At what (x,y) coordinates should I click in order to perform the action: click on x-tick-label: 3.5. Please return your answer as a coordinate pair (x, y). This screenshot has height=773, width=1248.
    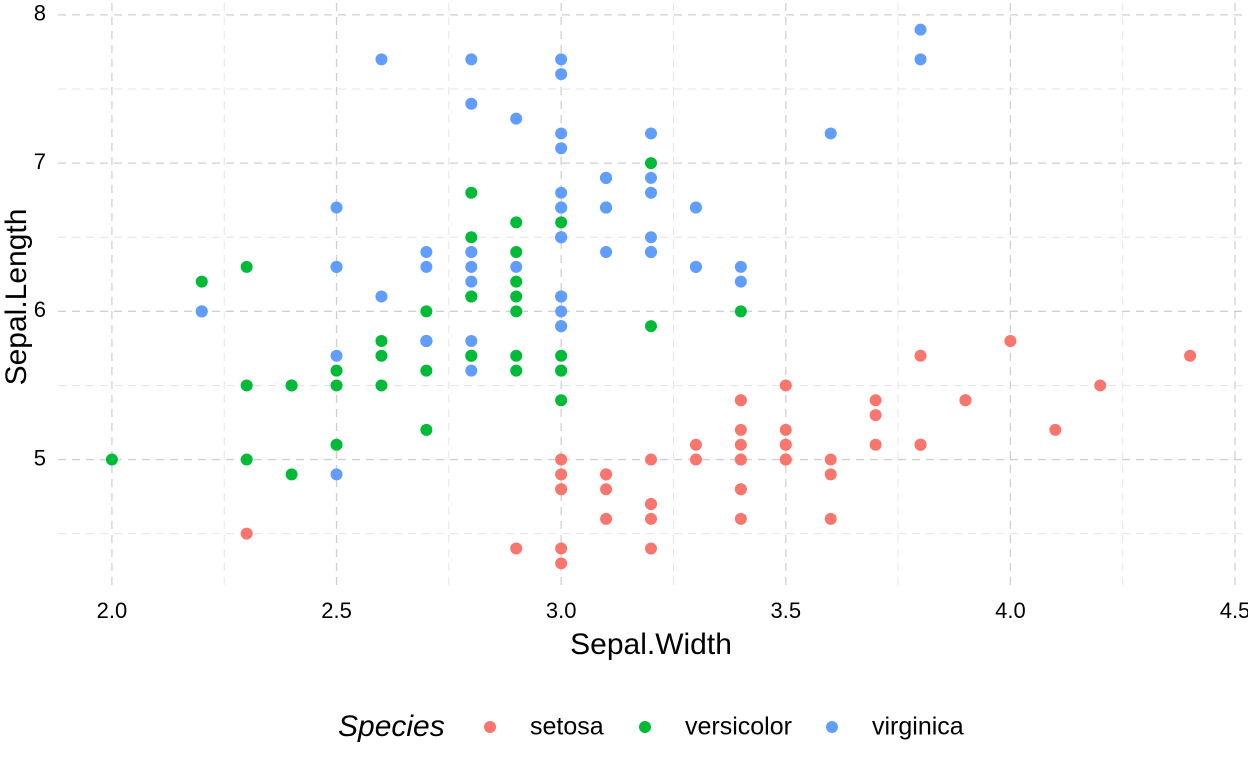
    Looking at the image, I should click on (785, 610).